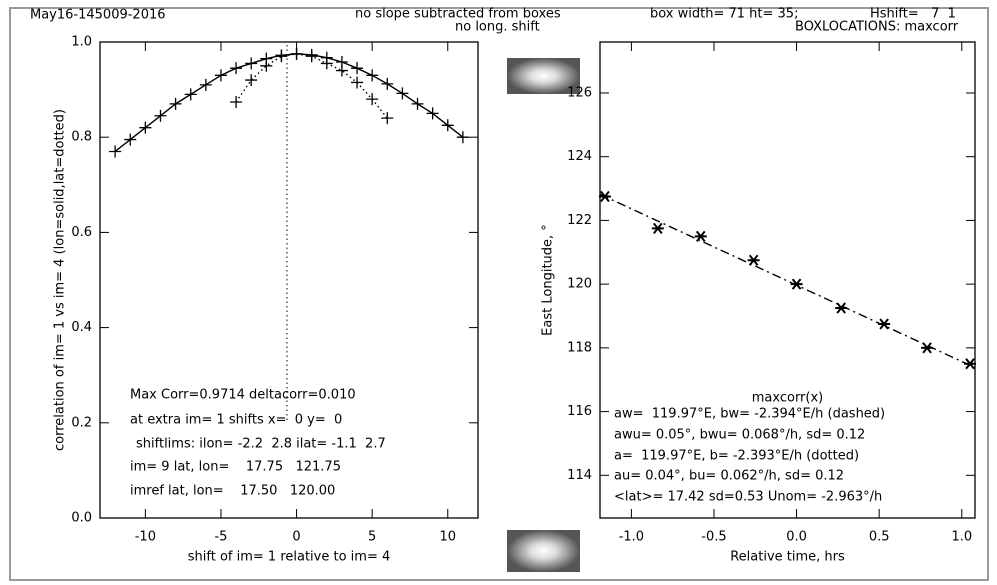 The image size is (997, 585). Describe the element at coordinates (788, 398) in the screenshot. I see `subtitle: maxcorr(x)` at that location.